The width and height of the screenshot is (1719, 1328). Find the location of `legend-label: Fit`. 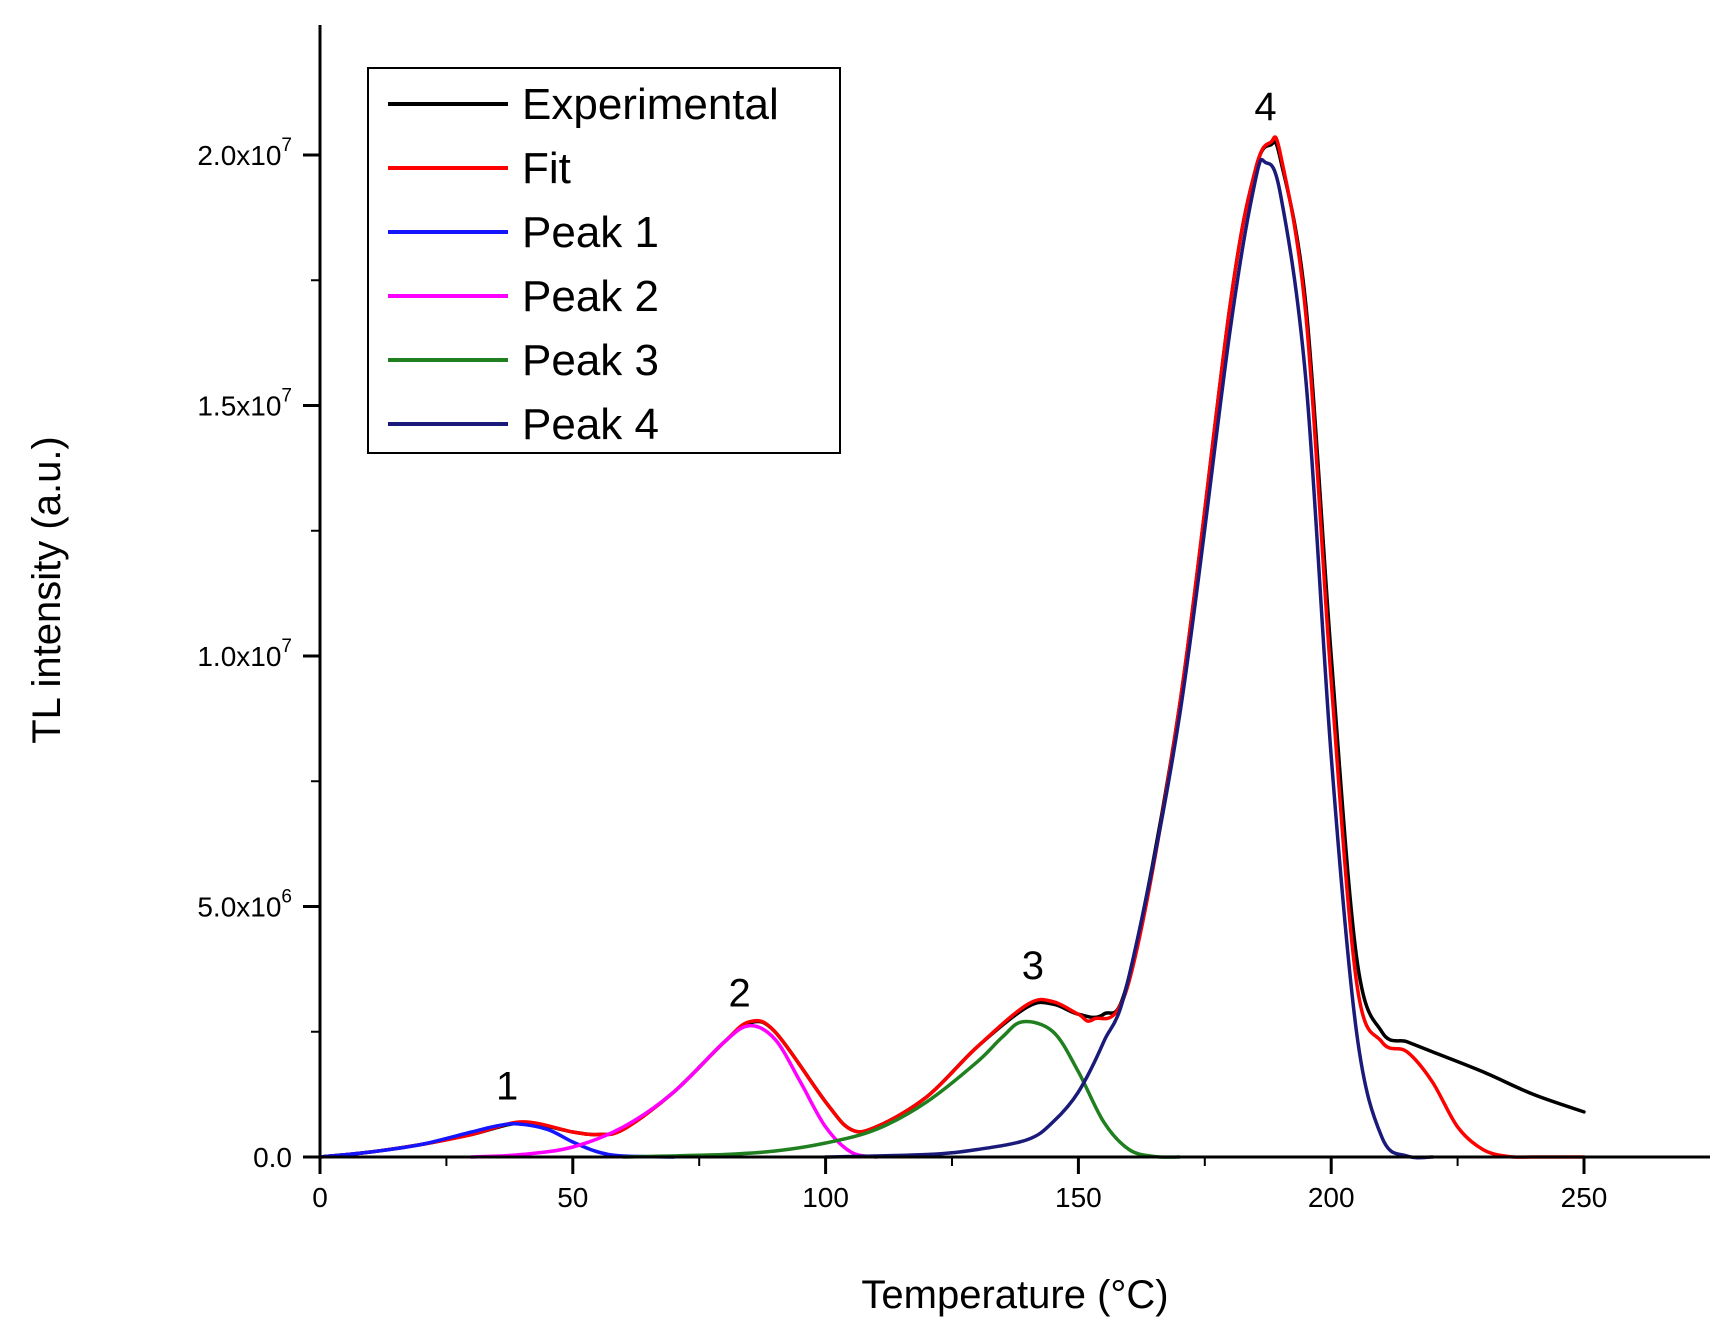

legend-label: Fit is located at coordinates (546, 168).